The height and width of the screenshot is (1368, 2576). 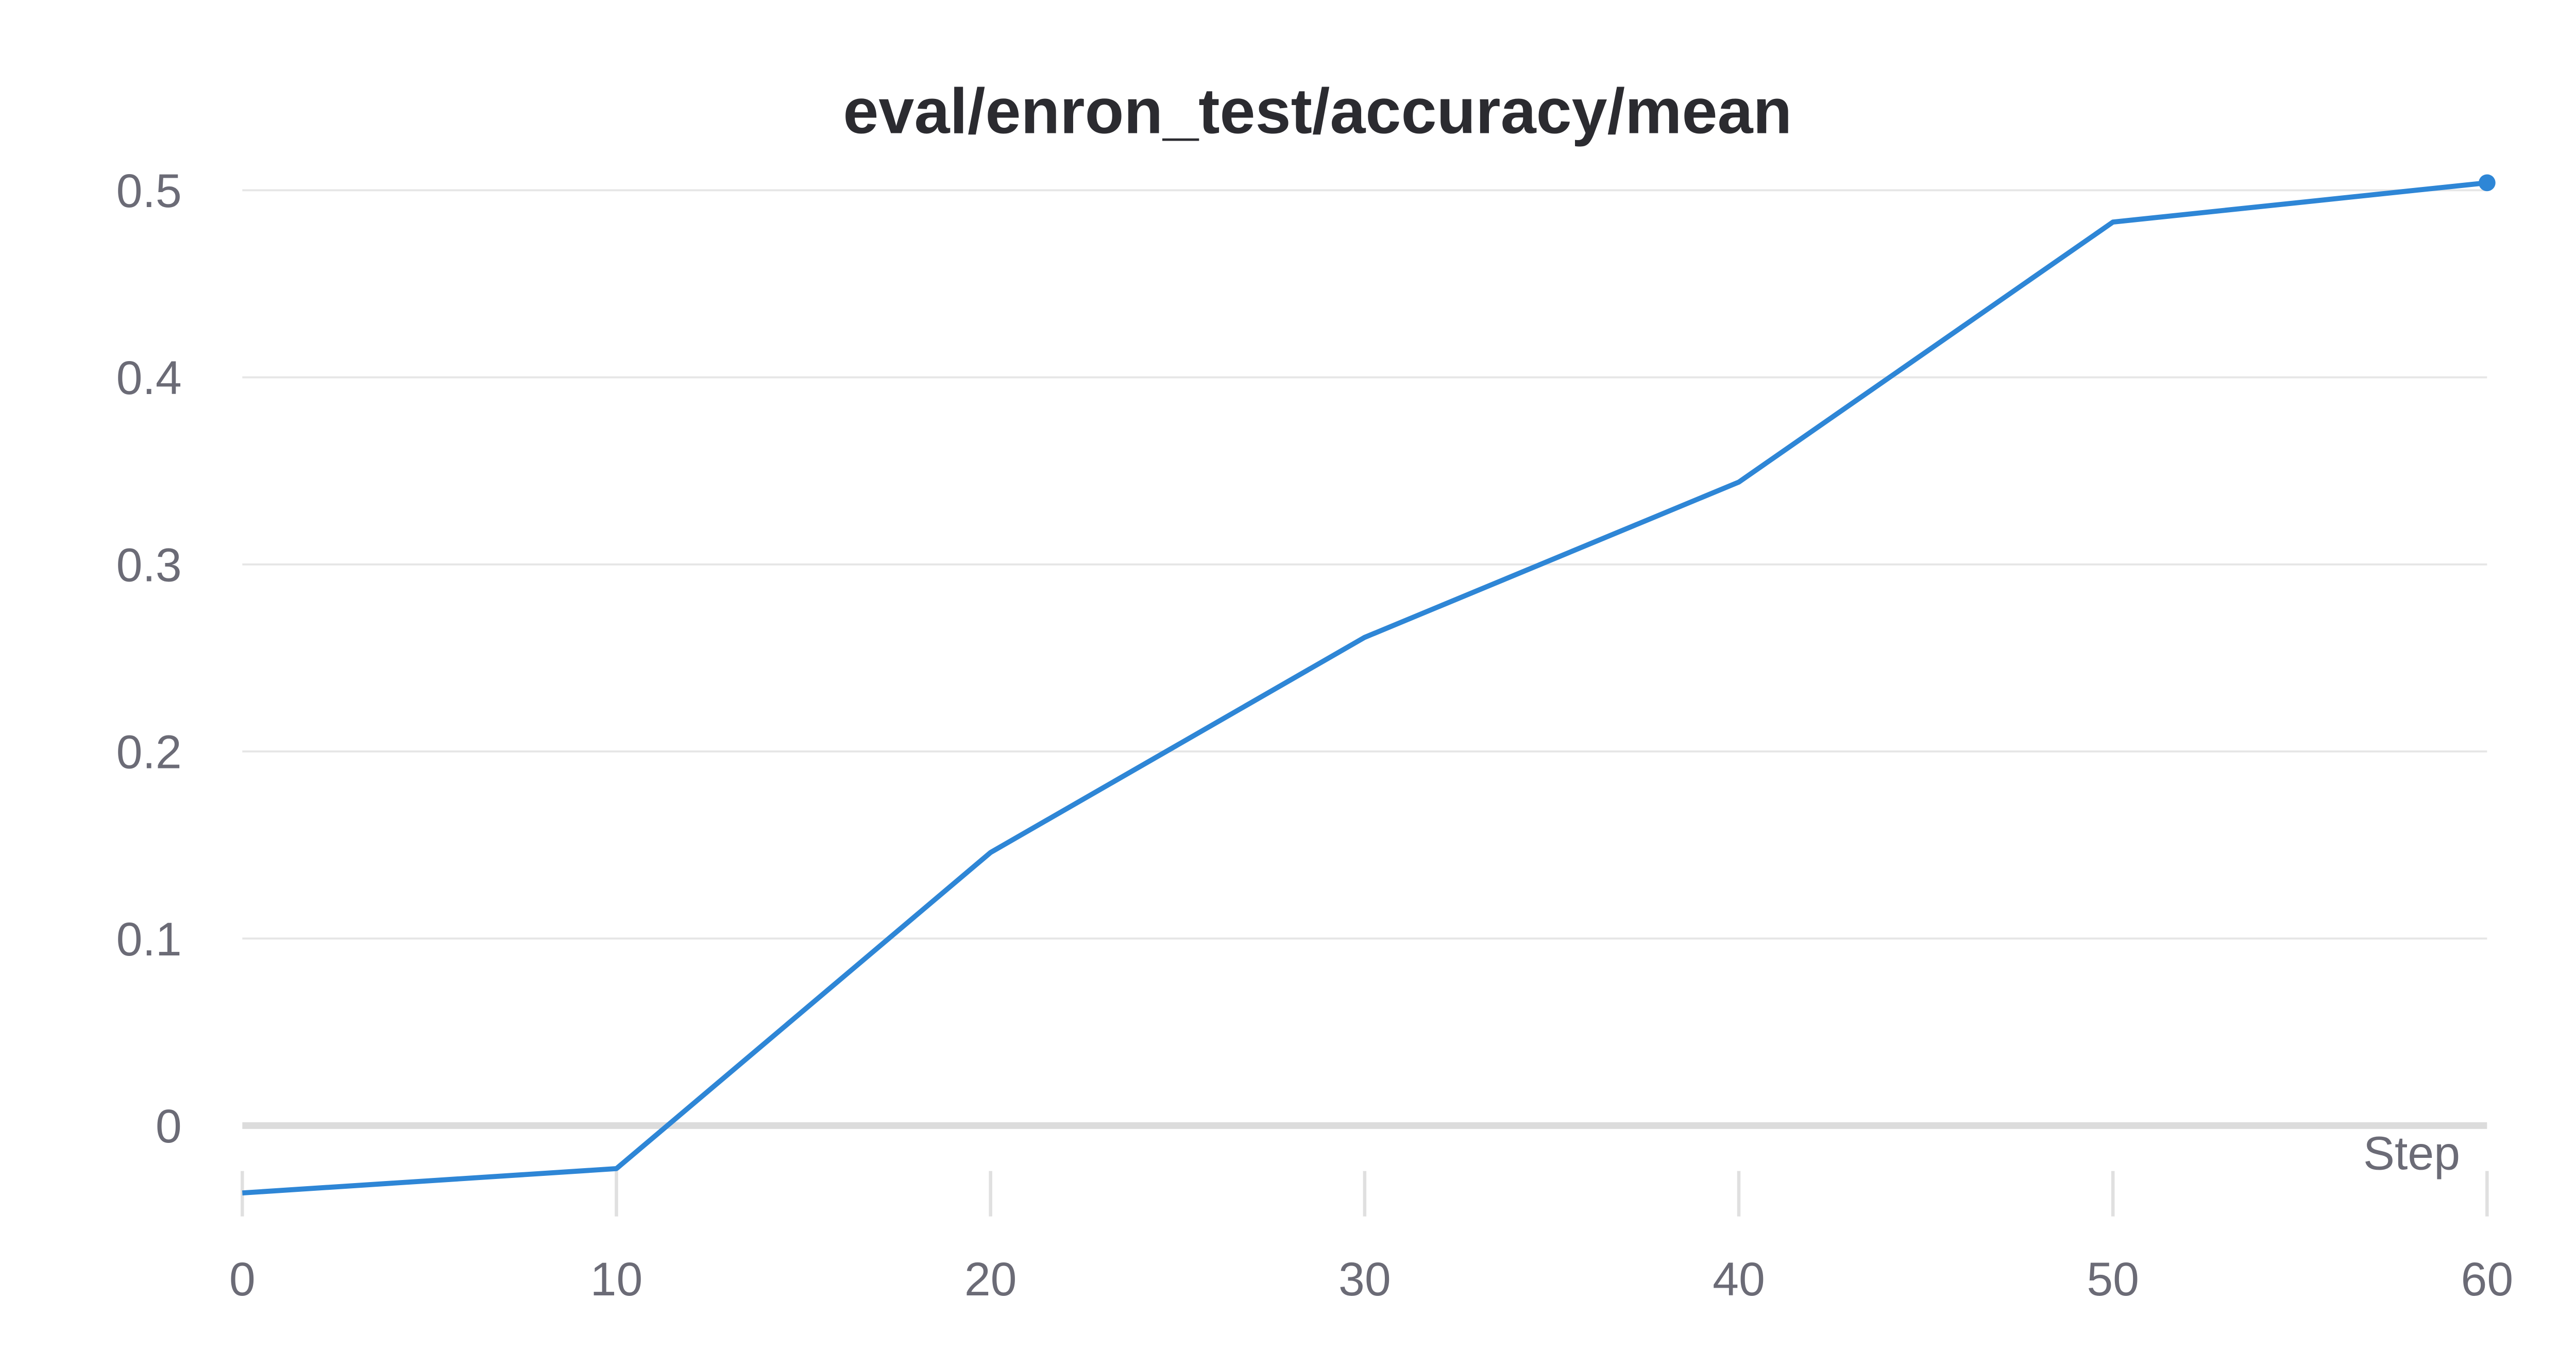 I want to click on y-tick-label: 0.5, so click(x=149, y=191).